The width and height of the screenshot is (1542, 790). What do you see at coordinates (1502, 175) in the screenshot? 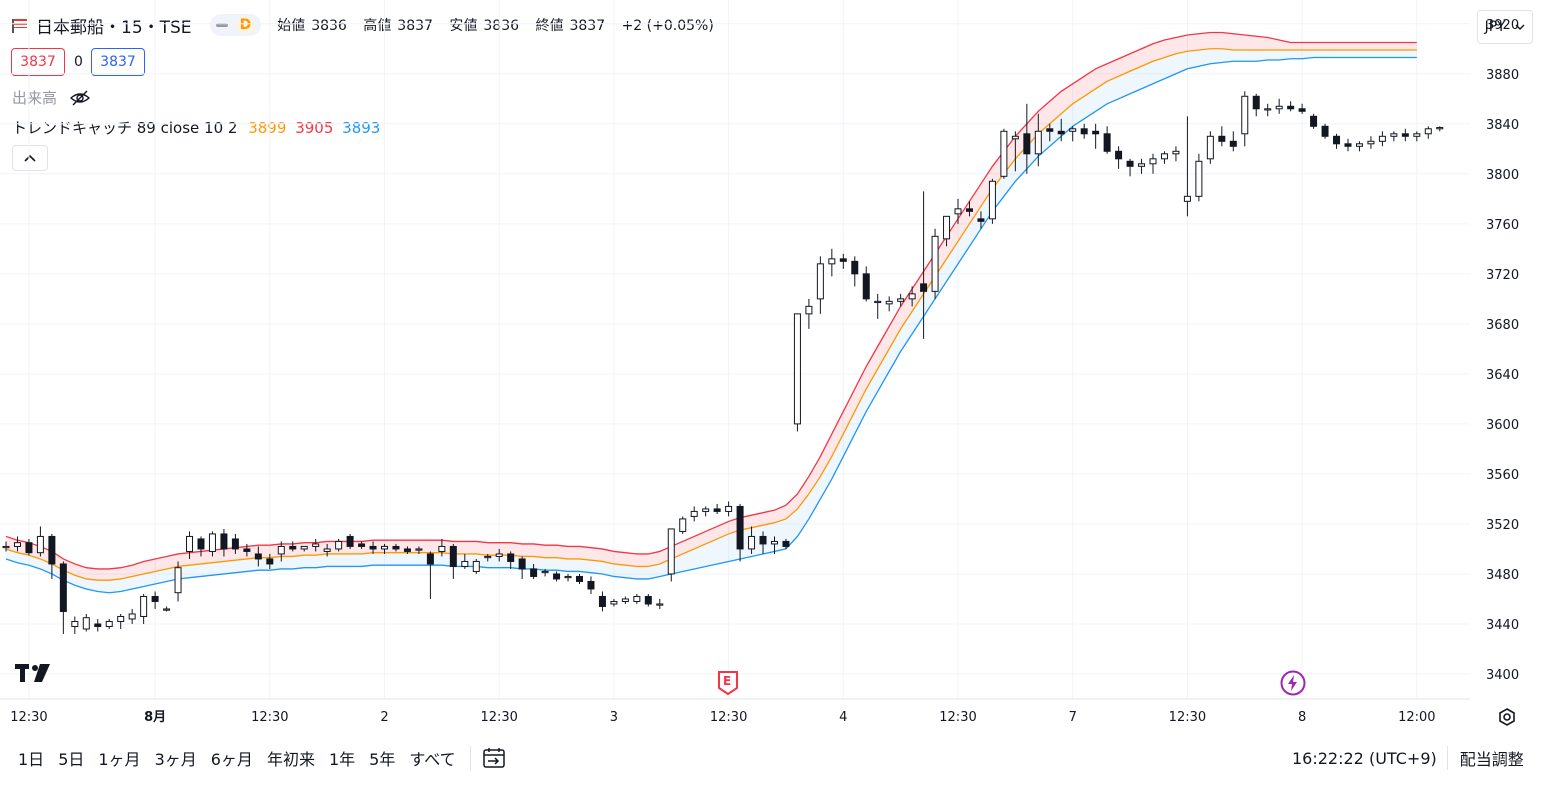
I see `y-tick-label: 3800` at bounding box center [1502, 175].